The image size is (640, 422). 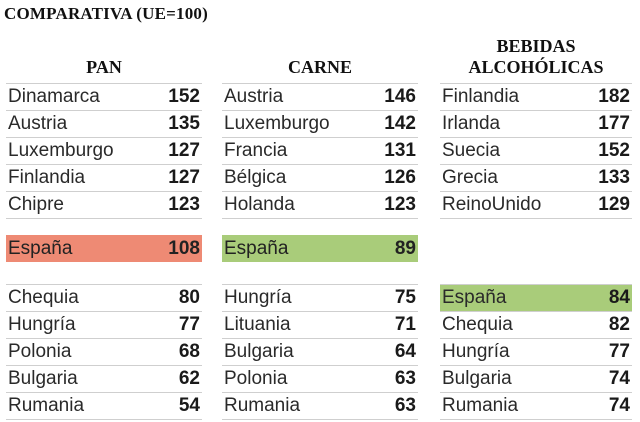 I want to click on table-row: Rumania 74, so click(x=536, y=406).